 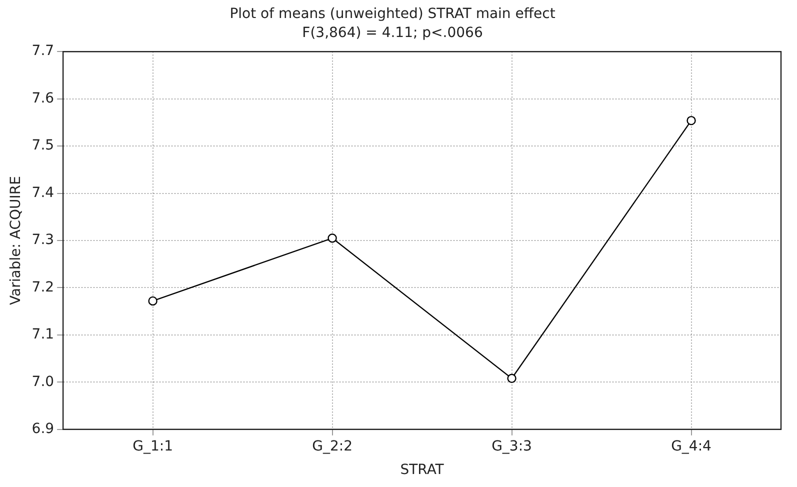 What do you see at coordinates (16, 240) in the screenshot?
I see `y-axis-title: Variable: ACQUIRE` at bounding box center [16, 240].